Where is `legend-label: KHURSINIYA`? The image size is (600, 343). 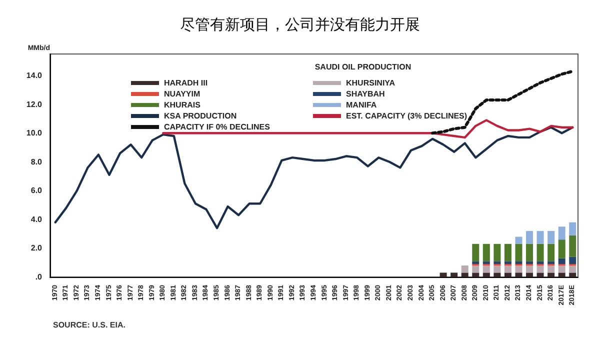
legend-label: KHURSINIYA is located at coordinates (371, 83).